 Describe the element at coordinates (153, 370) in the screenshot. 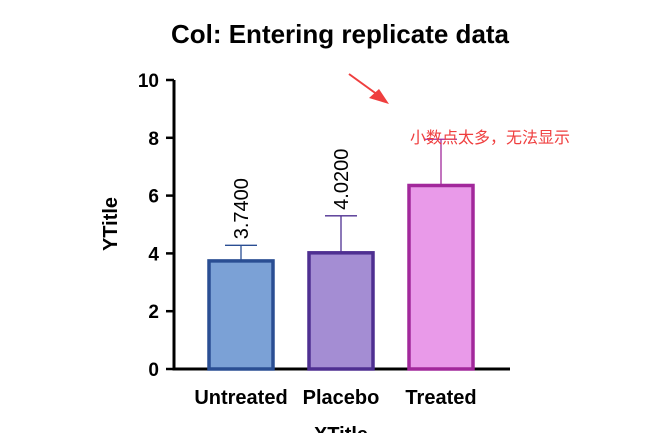

I see `y-tick-label: 0` at that location.